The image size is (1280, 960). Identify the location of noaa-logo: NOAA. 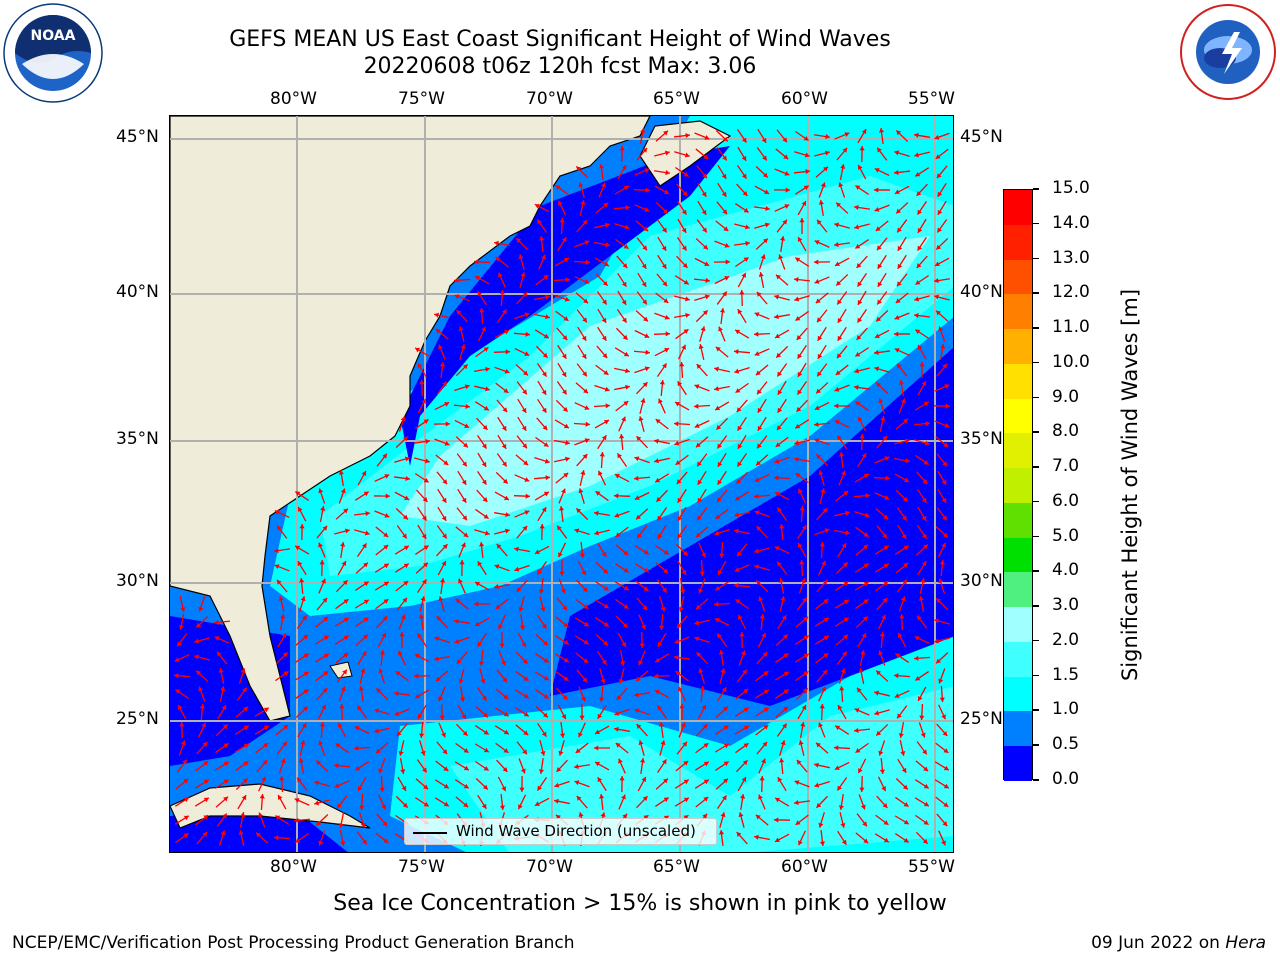
(53, 53).